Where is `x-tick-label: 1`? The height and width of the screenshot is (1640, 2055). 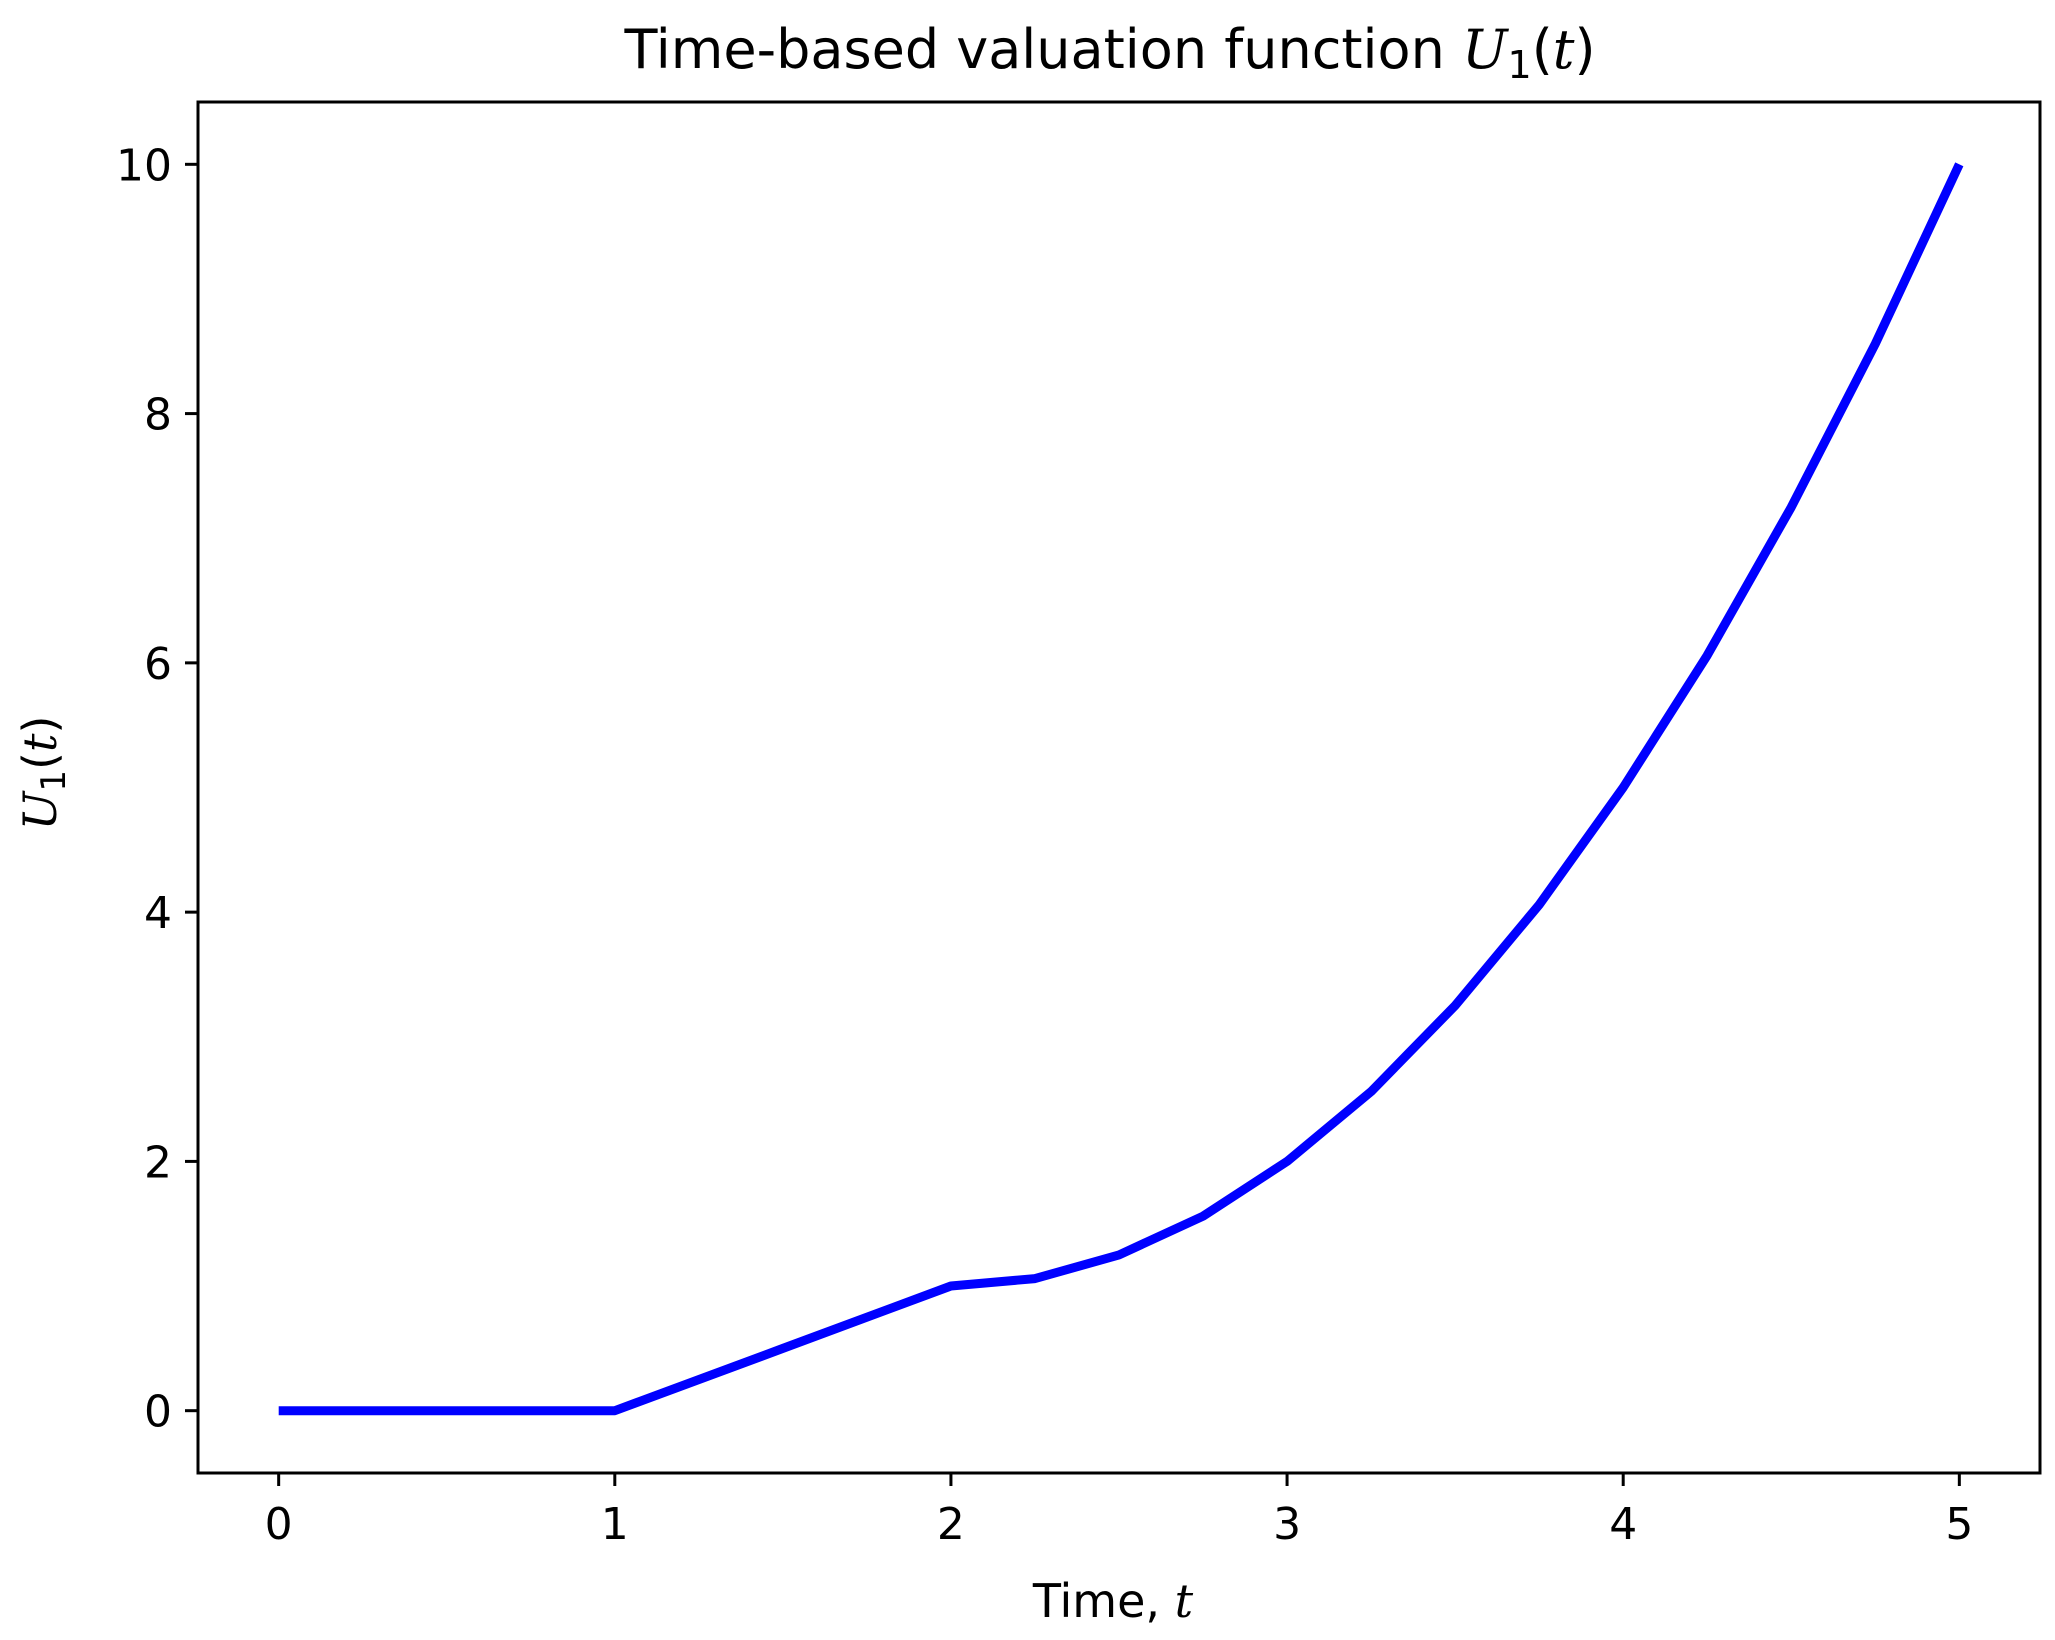 x-tick-label: 1 is located at coordinates (615, 1524).